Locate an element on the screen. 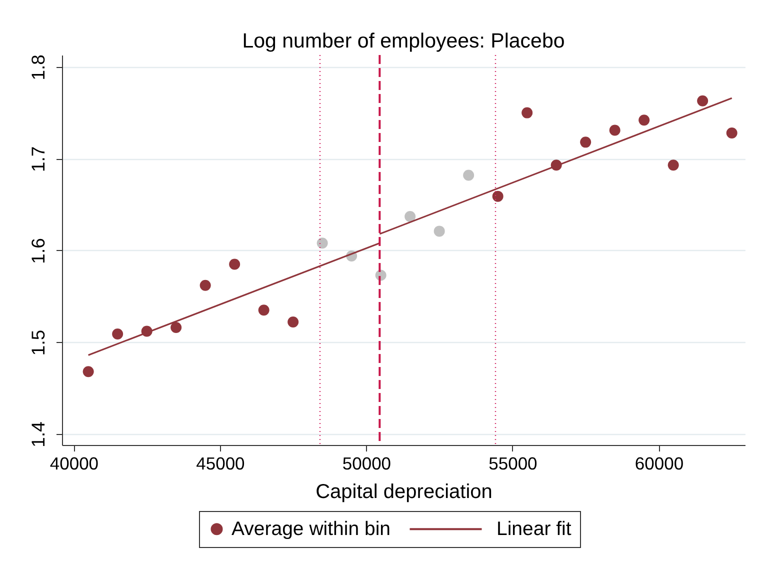 The image size is (759, 570). chart-title: Log number of employees: Placebo is located at coordinates (403, 41).